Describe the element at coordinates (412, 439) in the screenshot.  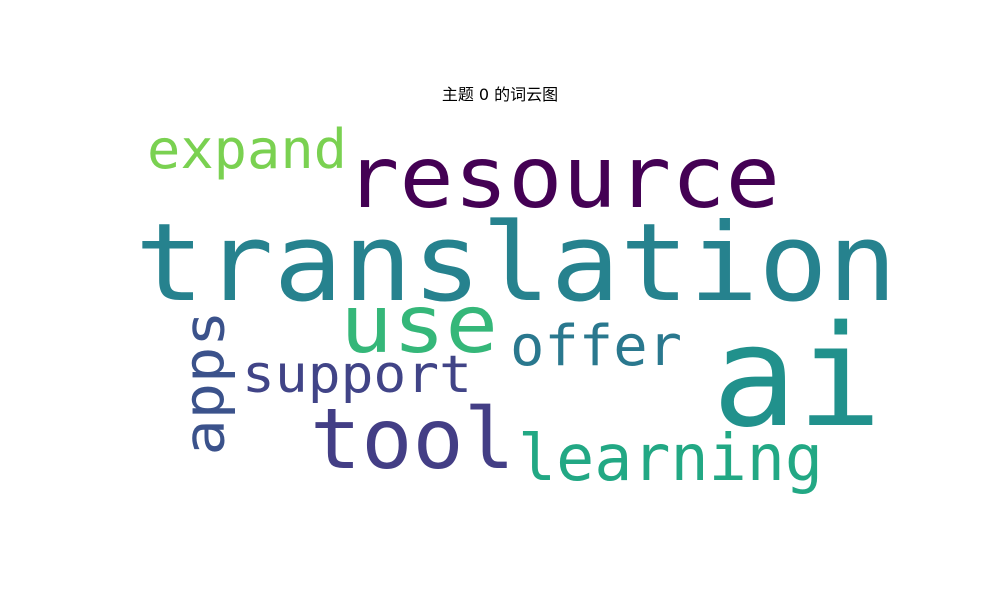
I see `word-tool: tool` at that location.